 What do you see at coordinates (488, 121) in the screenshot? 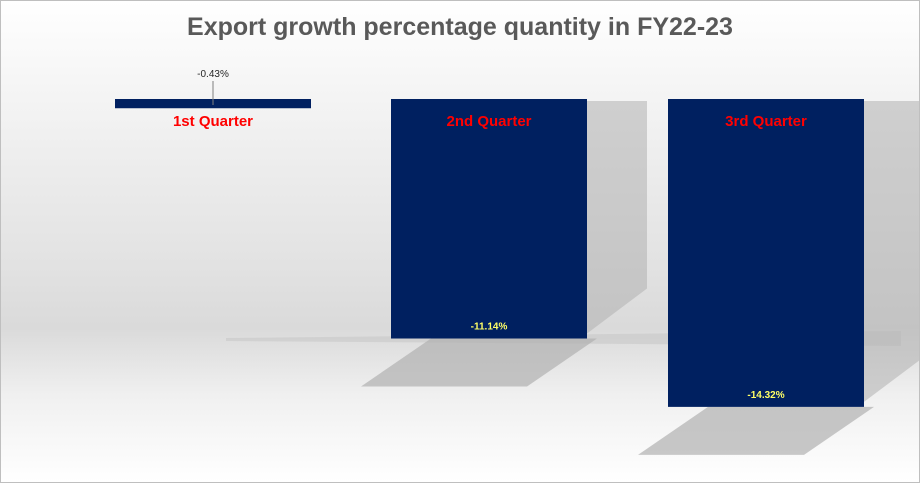
I see `category-label: 2nd Quarter` at bounding box center [488, 121].